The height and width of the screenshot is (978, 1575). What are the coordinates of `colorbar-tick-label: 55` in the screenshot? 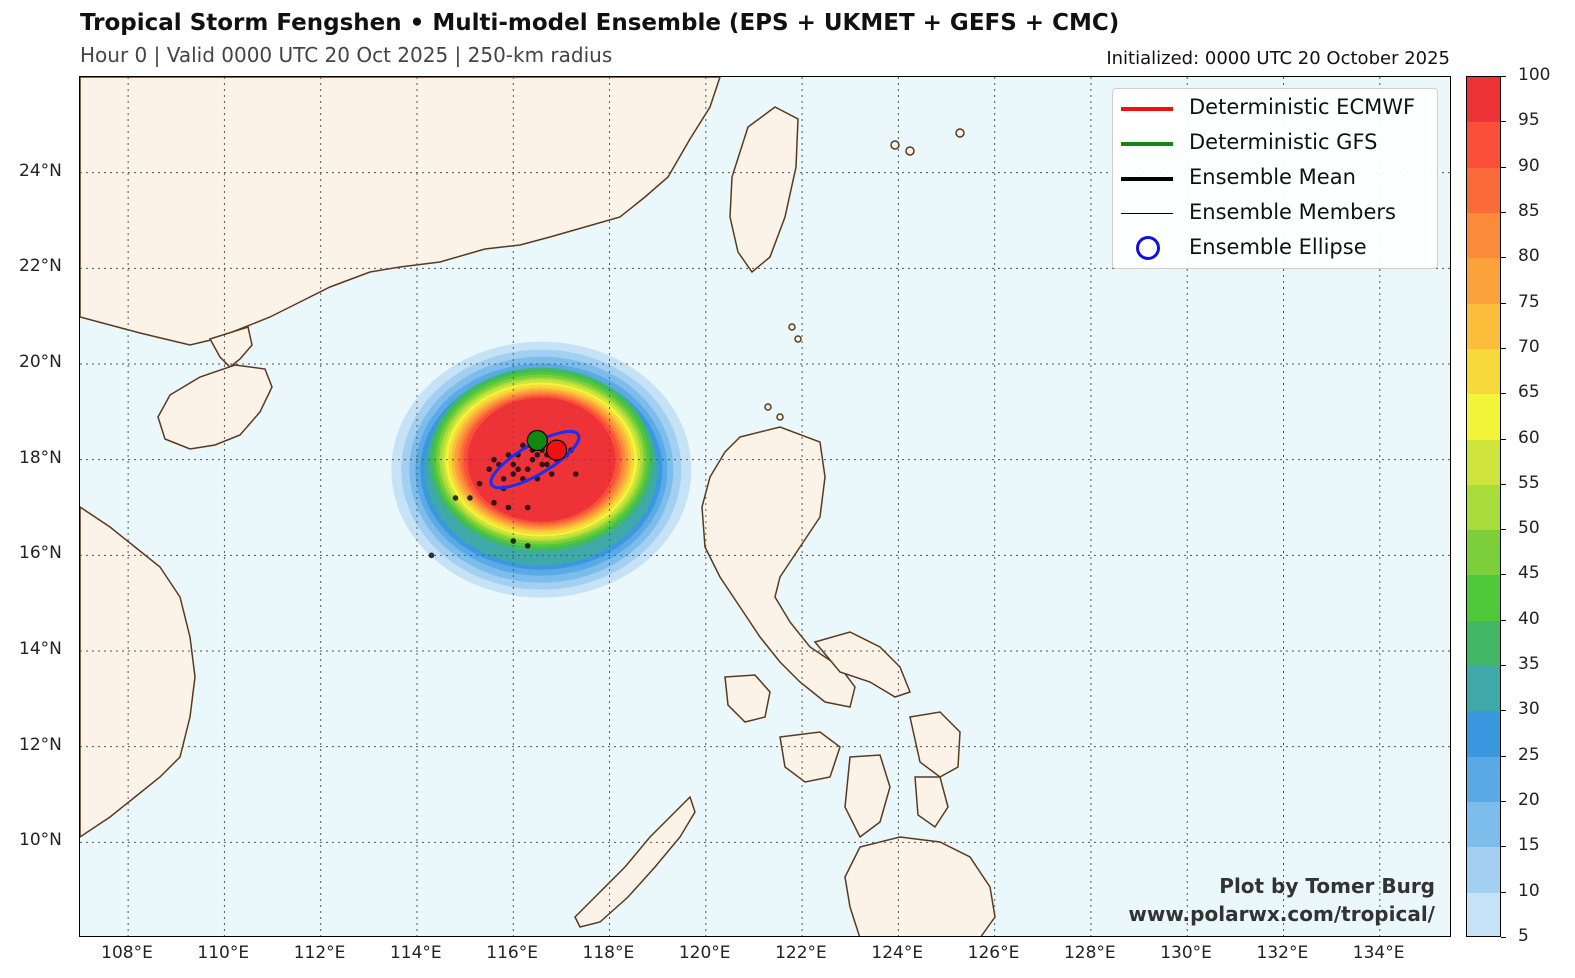 It's located at (1529, 482).